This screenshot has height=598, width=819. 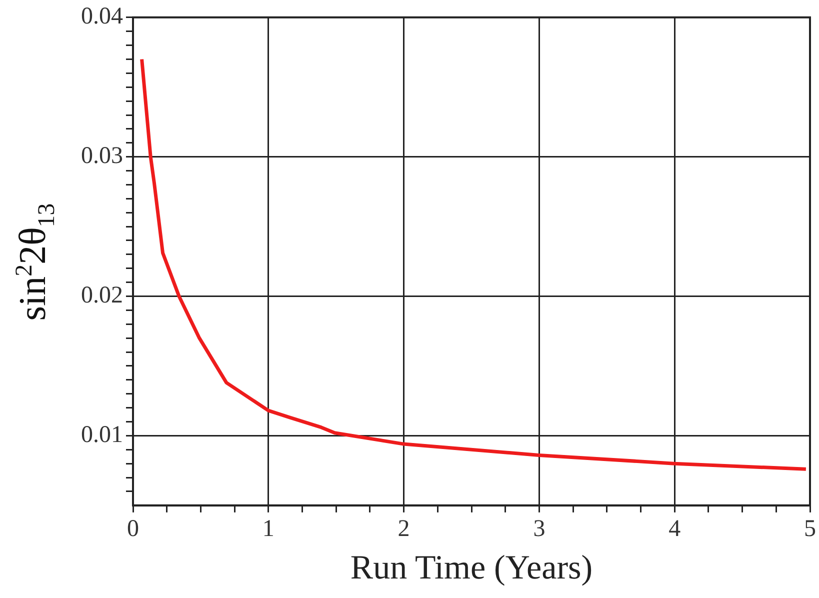 What do you see at coordinates (539, 529) in the screenshot?
I see `x-tick-label: 3` at bounding box center [539, 529].